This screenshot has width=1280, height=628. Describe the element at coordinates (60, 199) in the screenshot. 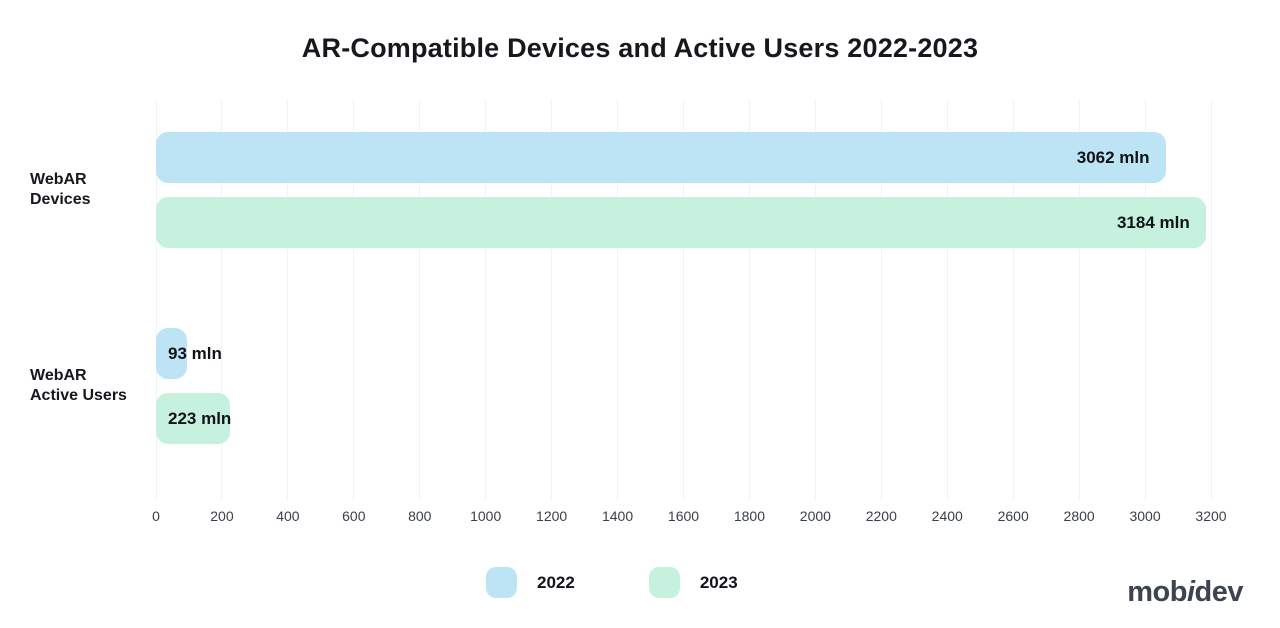

I see `category-label-line: Devices` at that location.